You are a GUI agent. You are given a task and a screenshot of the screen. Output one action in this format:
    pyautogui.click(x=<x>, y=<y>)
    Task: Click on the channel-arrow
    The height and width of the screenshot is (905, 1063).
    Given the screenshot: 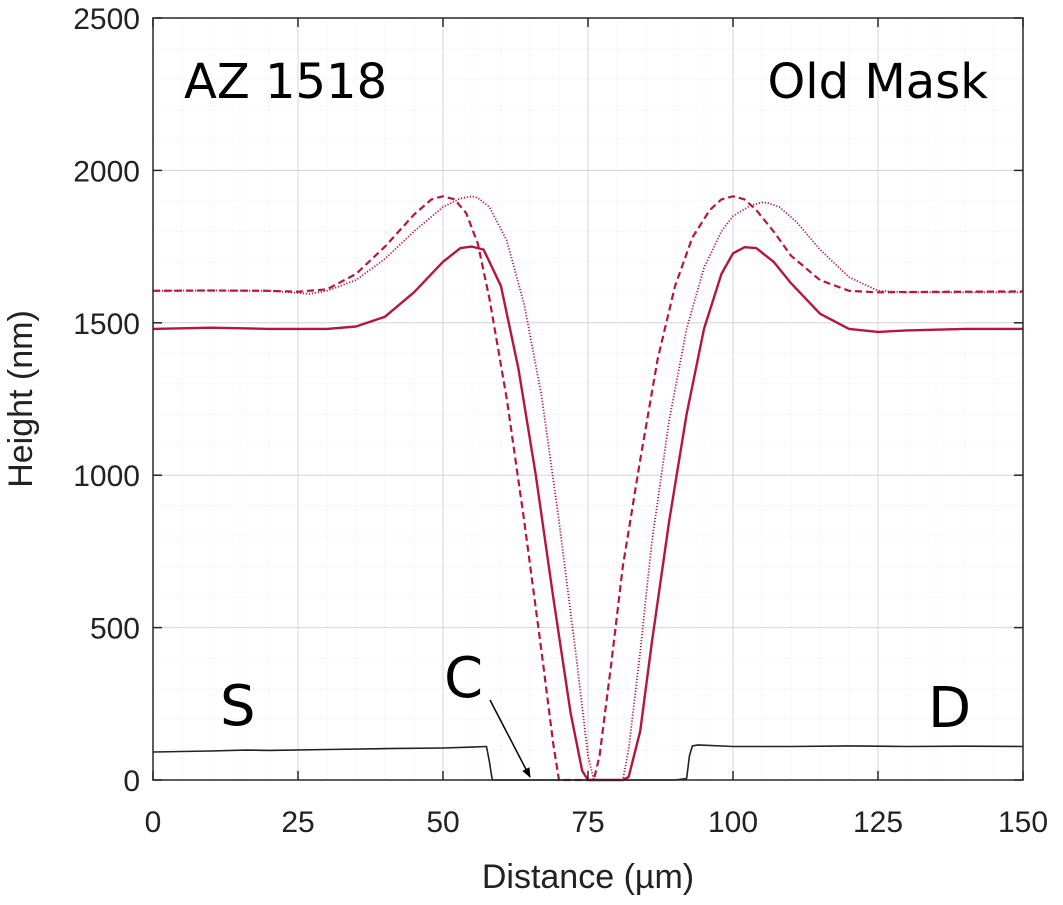 What is the action you would take?
    pyautogui.click(x=510, y=738)
    